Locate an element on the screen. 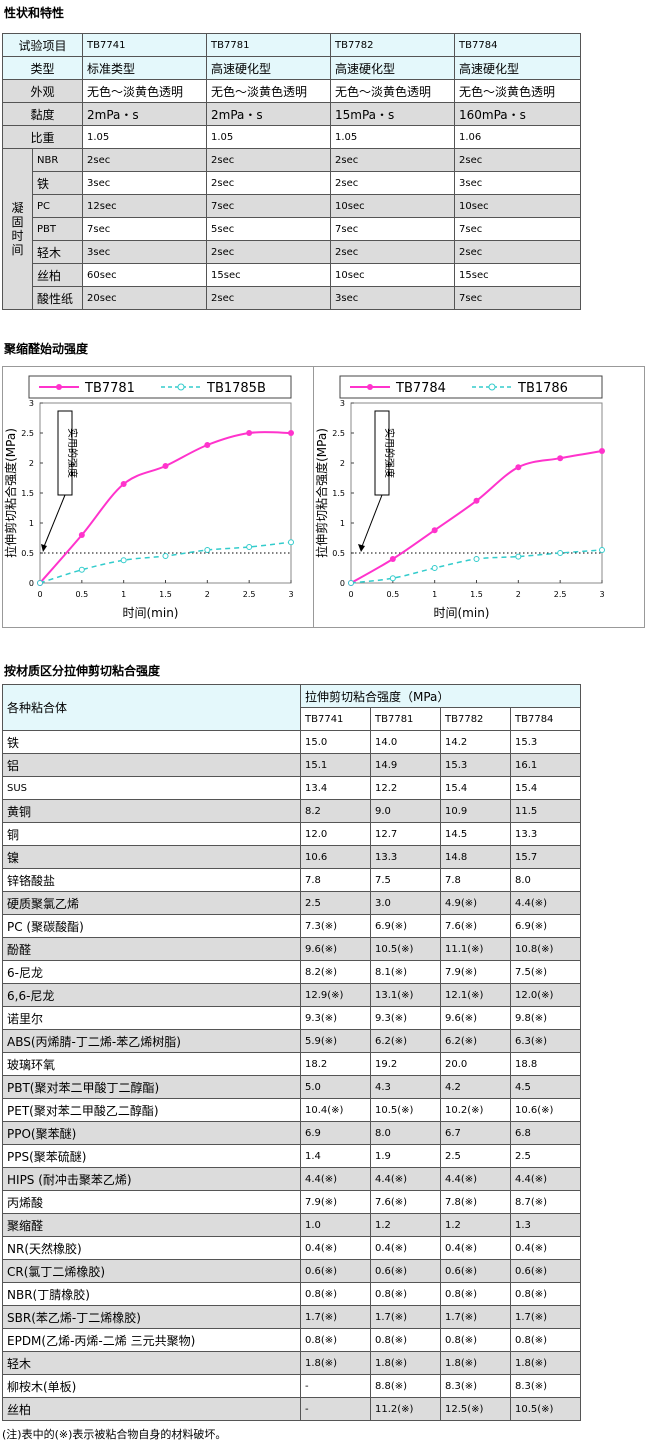 This screenshot has height=1446, width=665. table-header-row: 各种粘合体 拉伸剪切粘合强度（MPa） is located at coordinates (292, 707).